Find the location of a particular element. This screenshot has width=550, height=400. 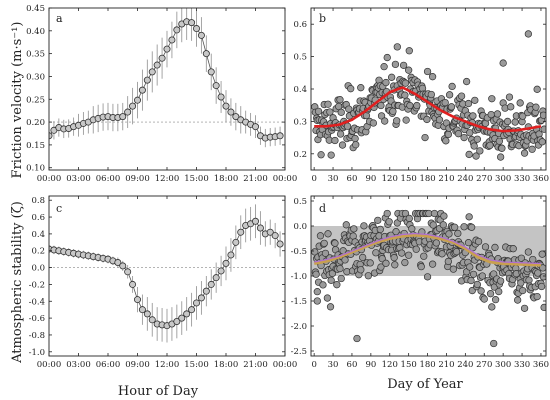

y-tick-label: -0.4 is located at coordinates (37, 302).